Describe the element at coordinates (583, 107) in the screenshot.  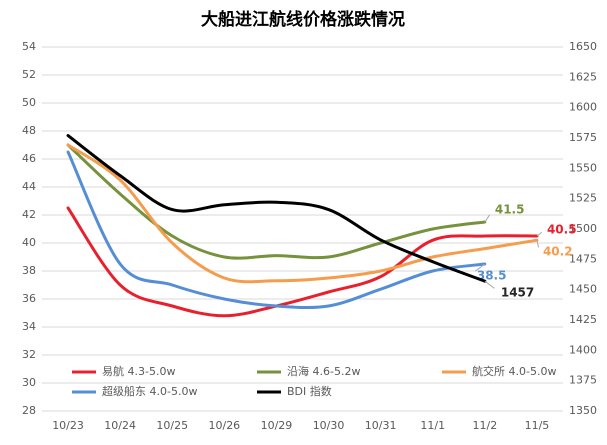
I see `y2-tick-label: 1600` at that location.